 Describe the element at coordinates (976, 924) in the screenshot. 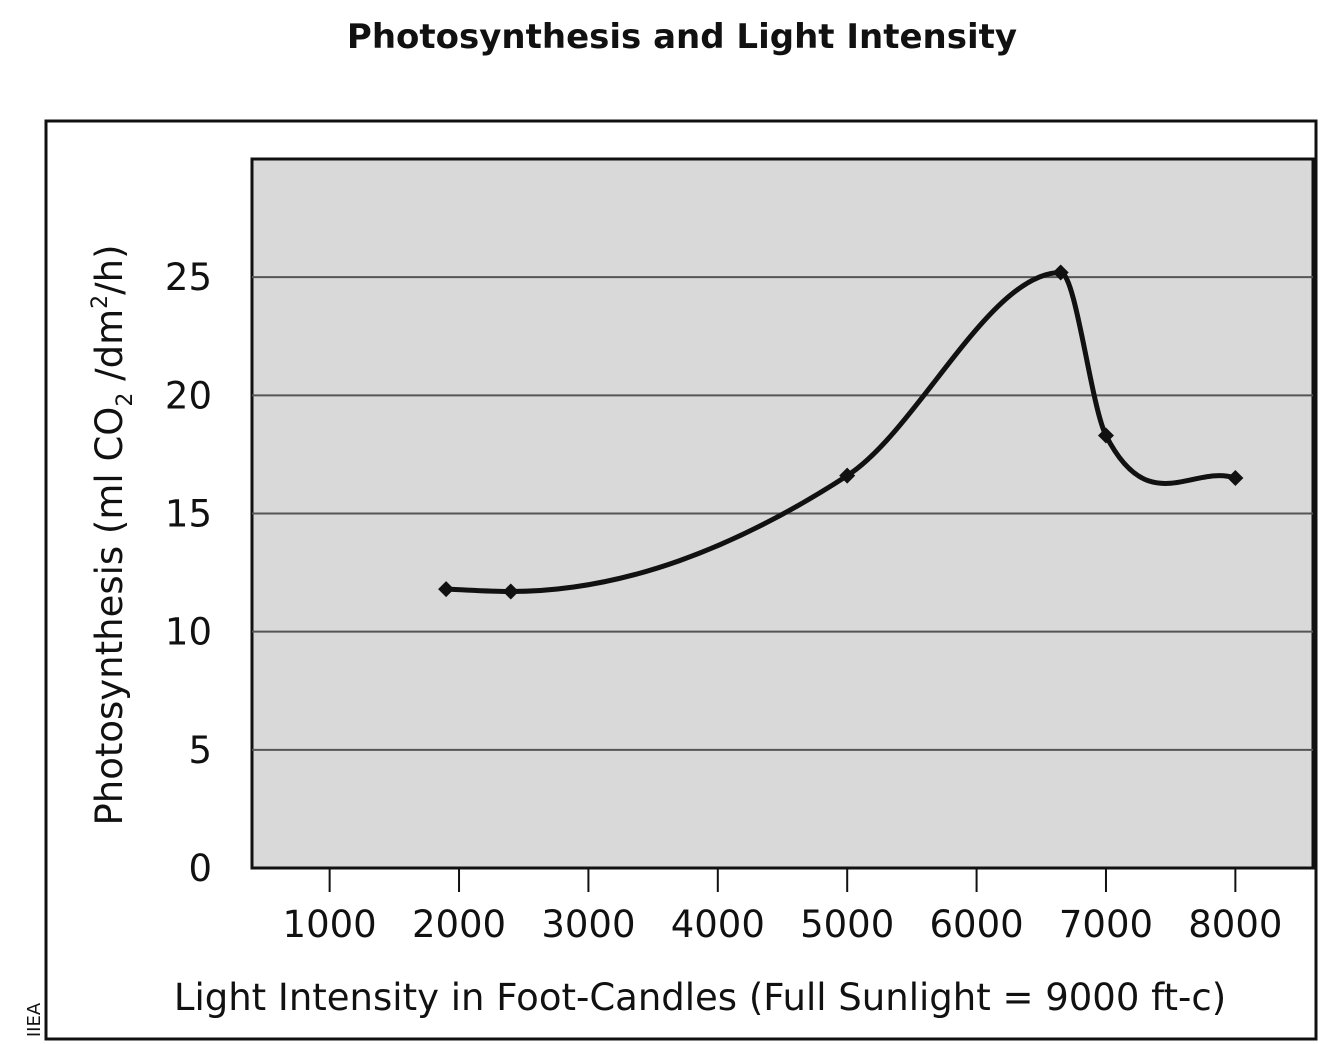

I see `x-tick-label-6000: 6000` at that location.